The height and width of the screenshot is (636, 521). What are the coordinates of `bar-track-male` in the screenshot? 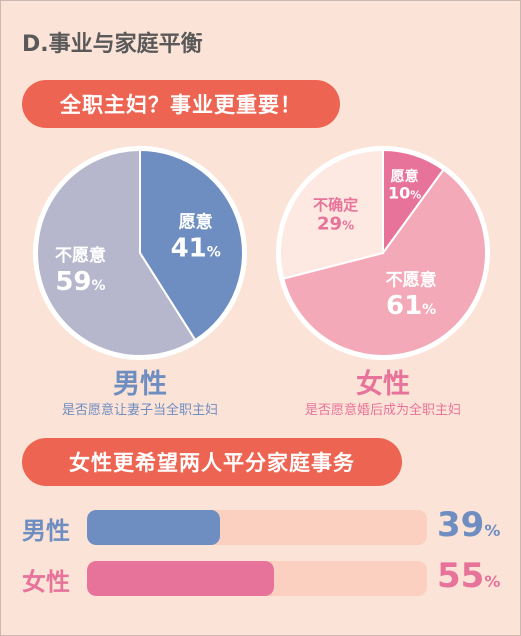 It's located at (257, 527).